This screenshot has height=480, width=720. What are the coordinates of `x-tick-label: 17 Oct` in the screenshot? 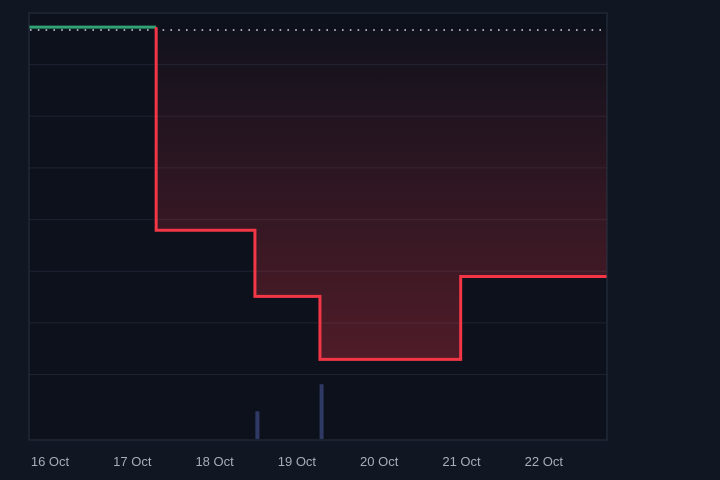 It's located at (132, 461).